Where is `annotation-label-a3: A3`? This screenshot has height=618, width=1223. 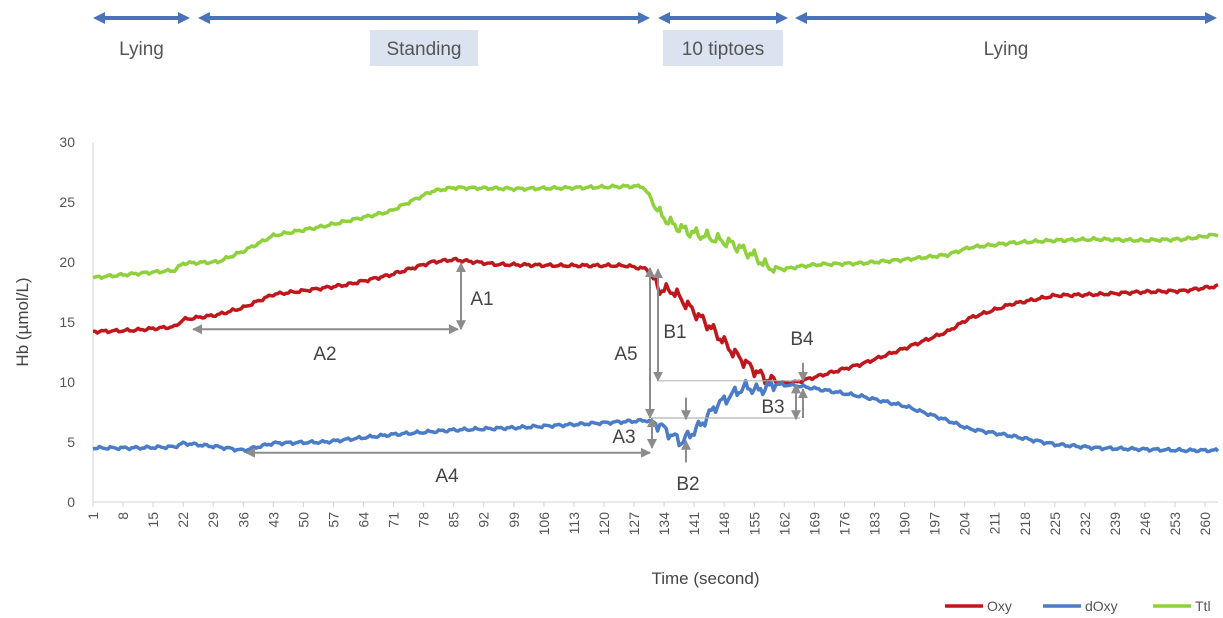
annotation-label-a3: A3 is located at coordinates (623, 437).